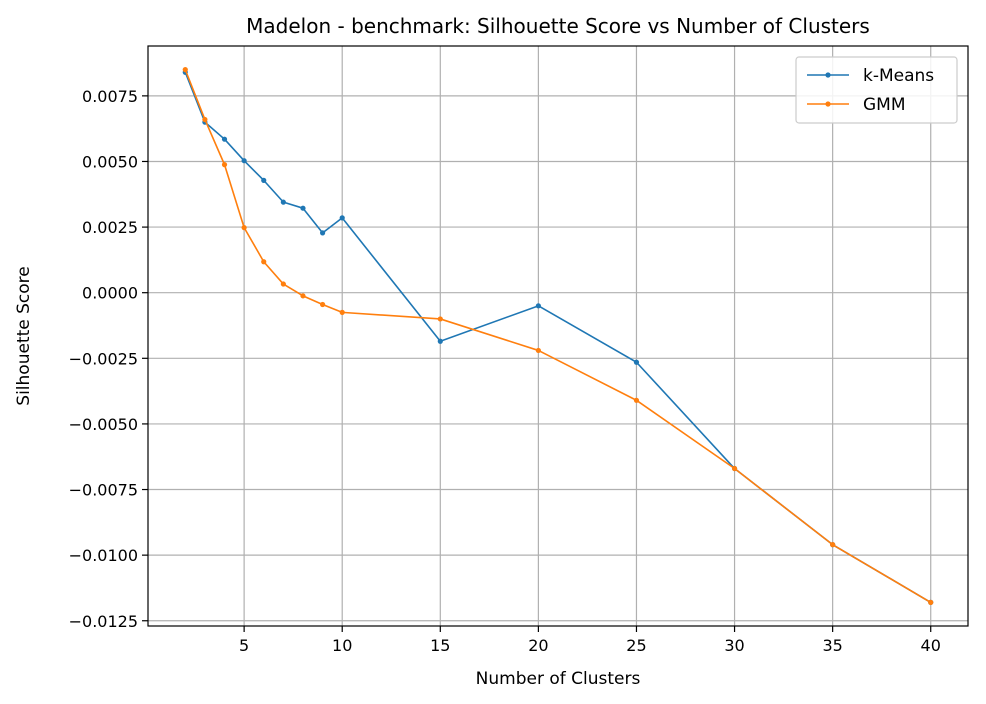 The height and width of the screenshot is (704, 986). What do you see at coordinates (558, 679) in the screenshot?
I see `x-axis-label: Number of Clusters` at bounding box center [558, 679].